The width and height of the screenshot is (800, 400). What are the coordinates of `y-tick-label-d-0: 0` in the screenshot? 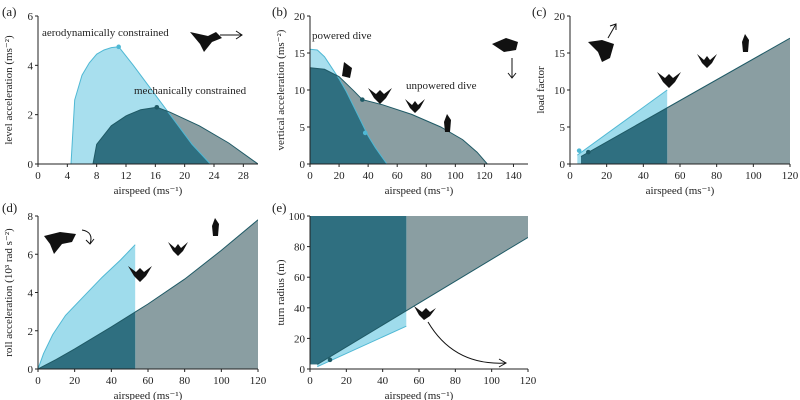 It's located at (31, 370).